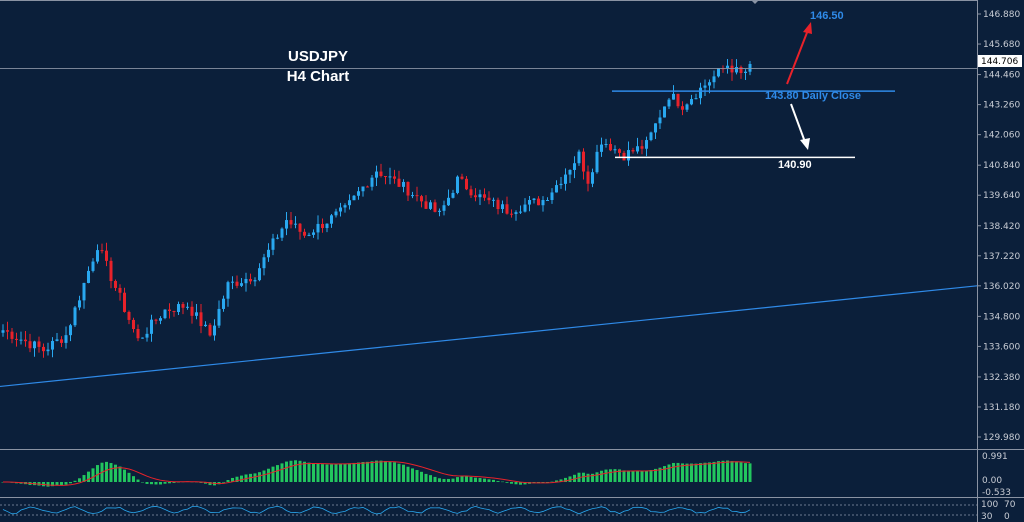  I want to click on chart-title: USDJPY, so click(318, 56).